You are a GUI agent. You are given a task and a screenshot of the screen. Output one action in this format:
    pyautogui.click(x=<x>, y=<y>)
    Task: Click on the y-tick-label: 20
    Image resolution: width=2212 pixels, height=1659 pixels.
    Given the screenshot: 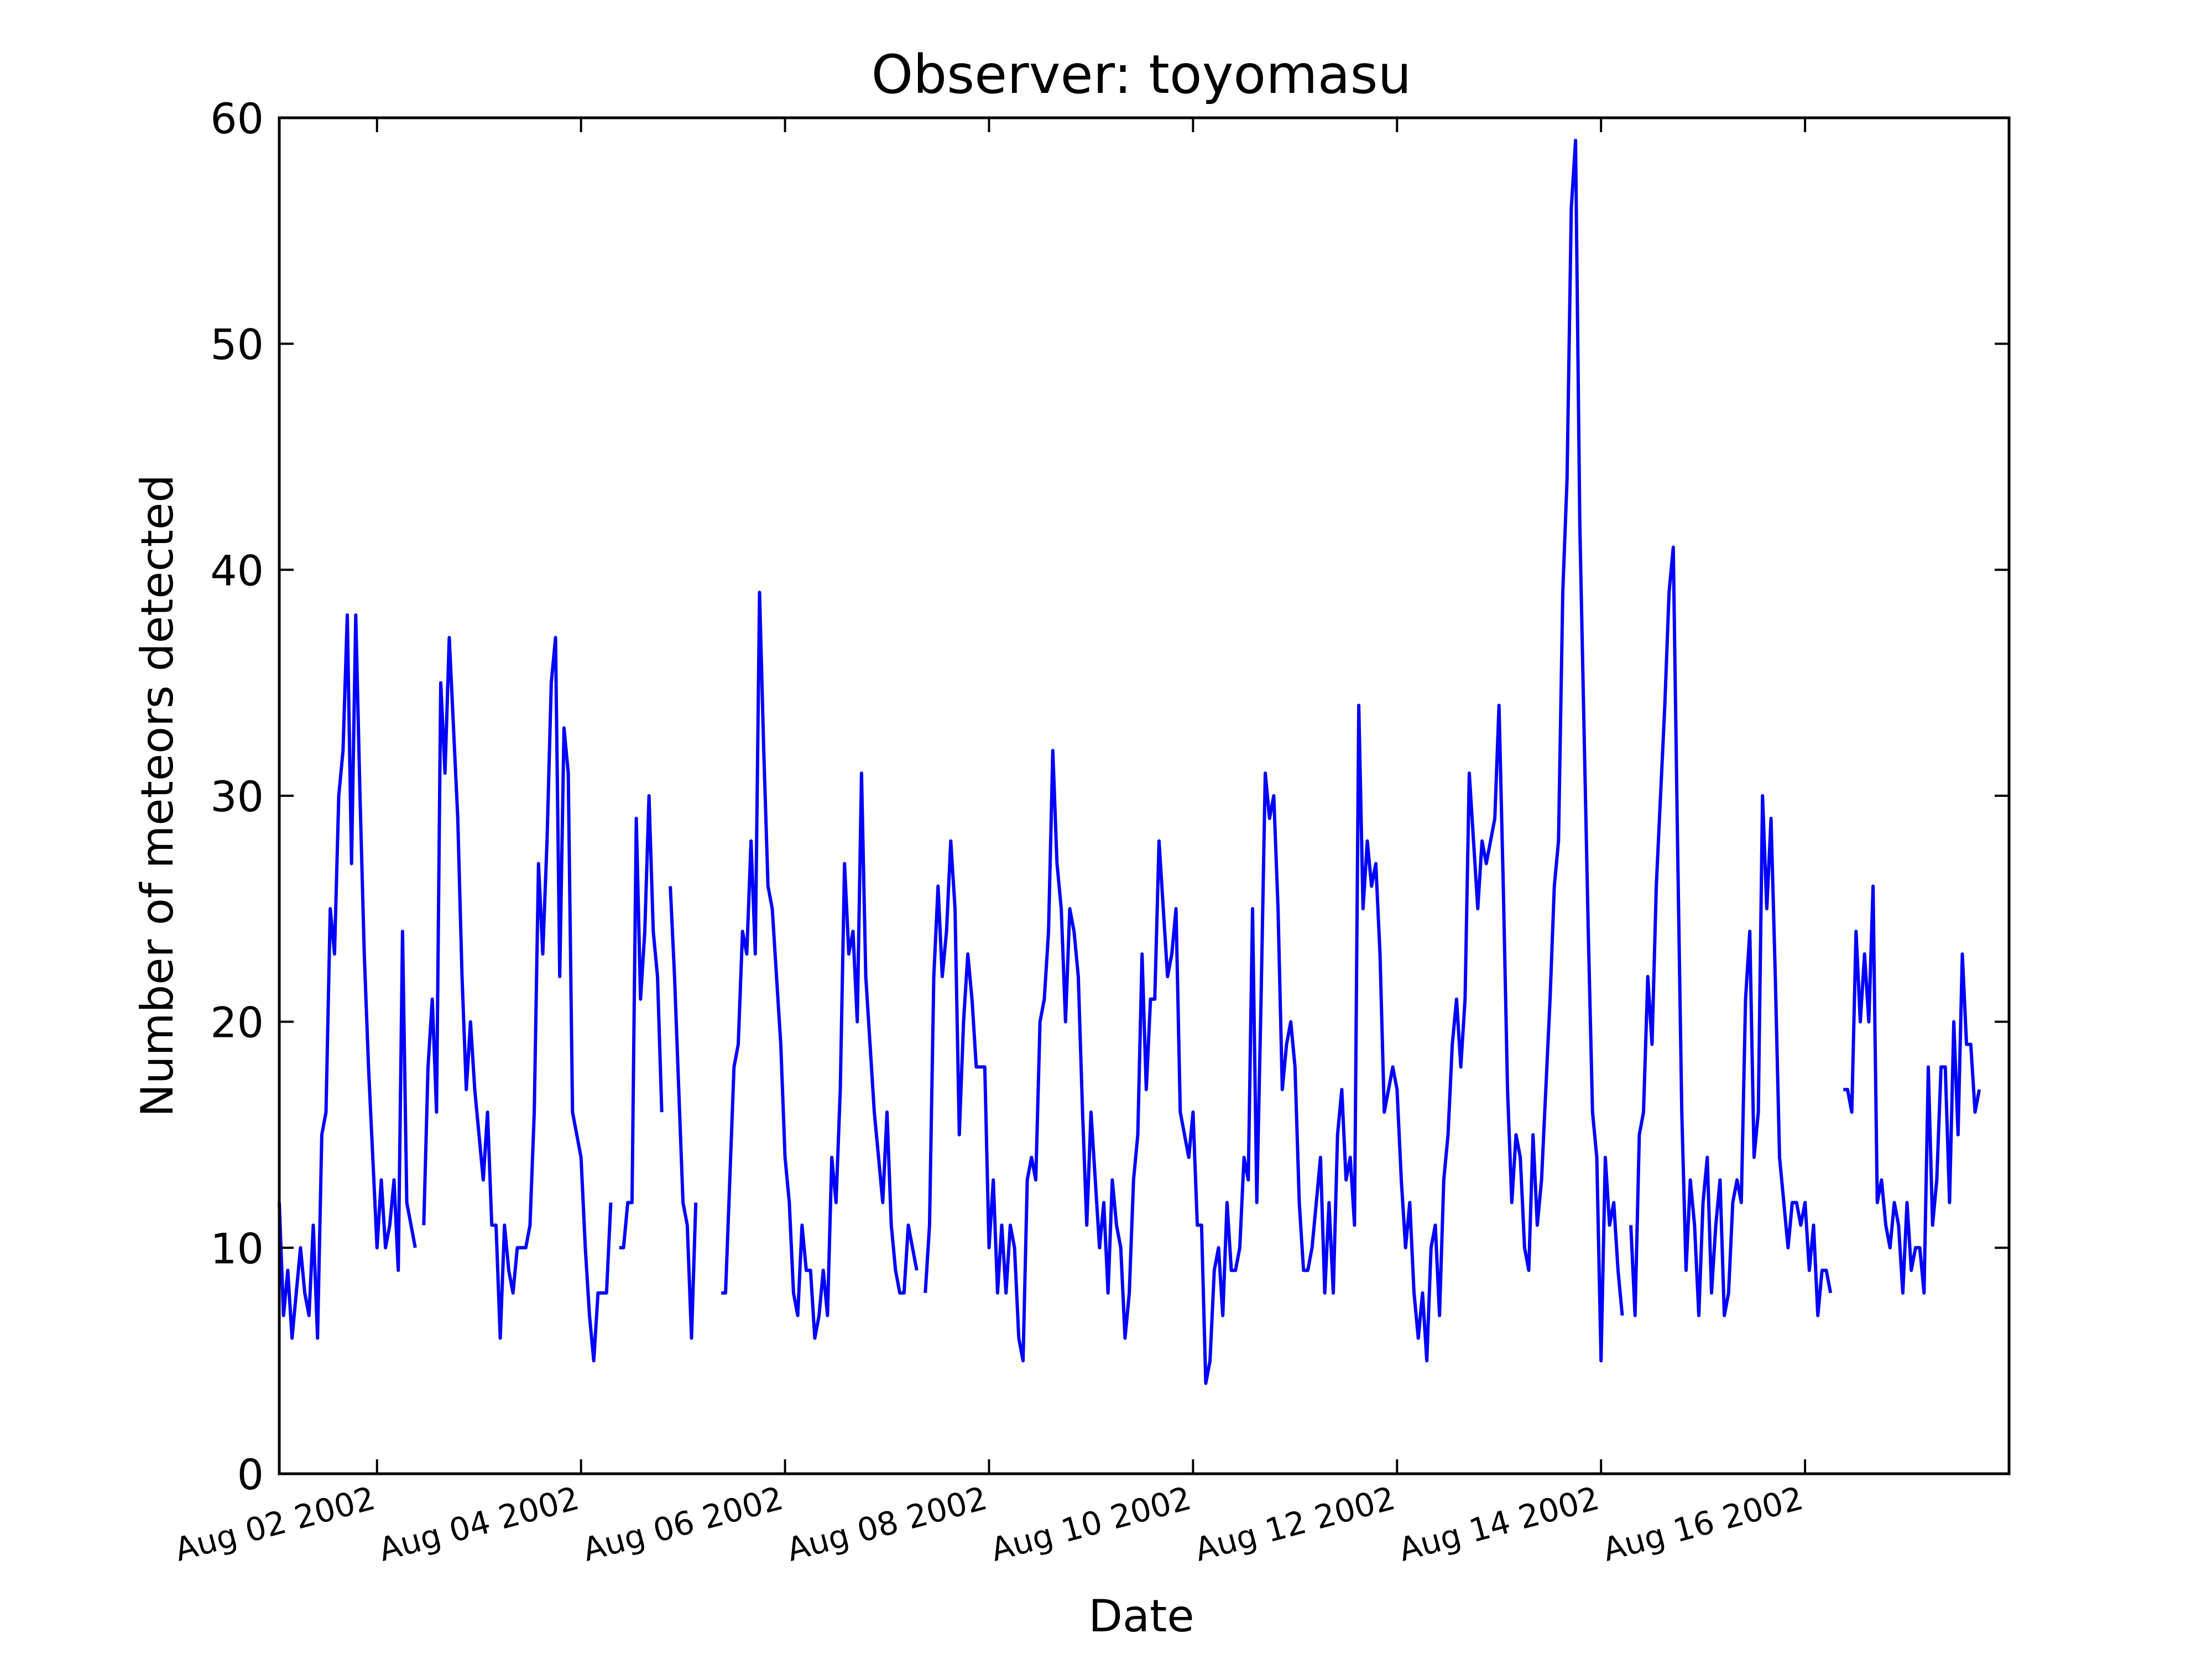 What is the action you would take?
    pyautogui.click(x=237, y=1023)
    